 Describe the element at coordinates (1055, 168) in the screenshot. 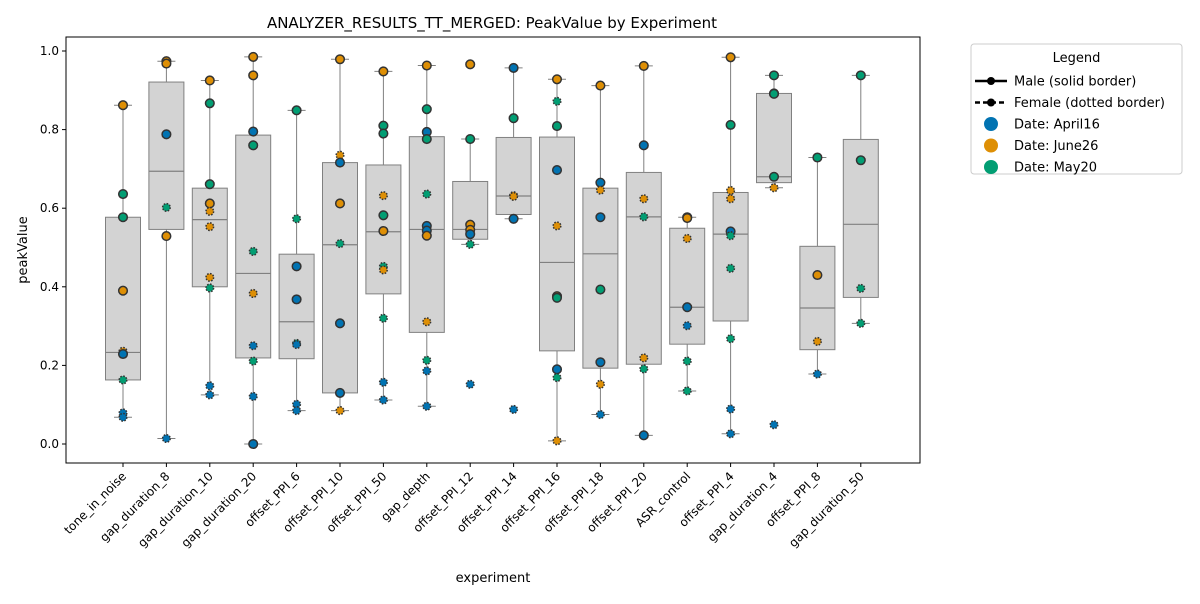

I see `legend-label: Date: May20` at that location.